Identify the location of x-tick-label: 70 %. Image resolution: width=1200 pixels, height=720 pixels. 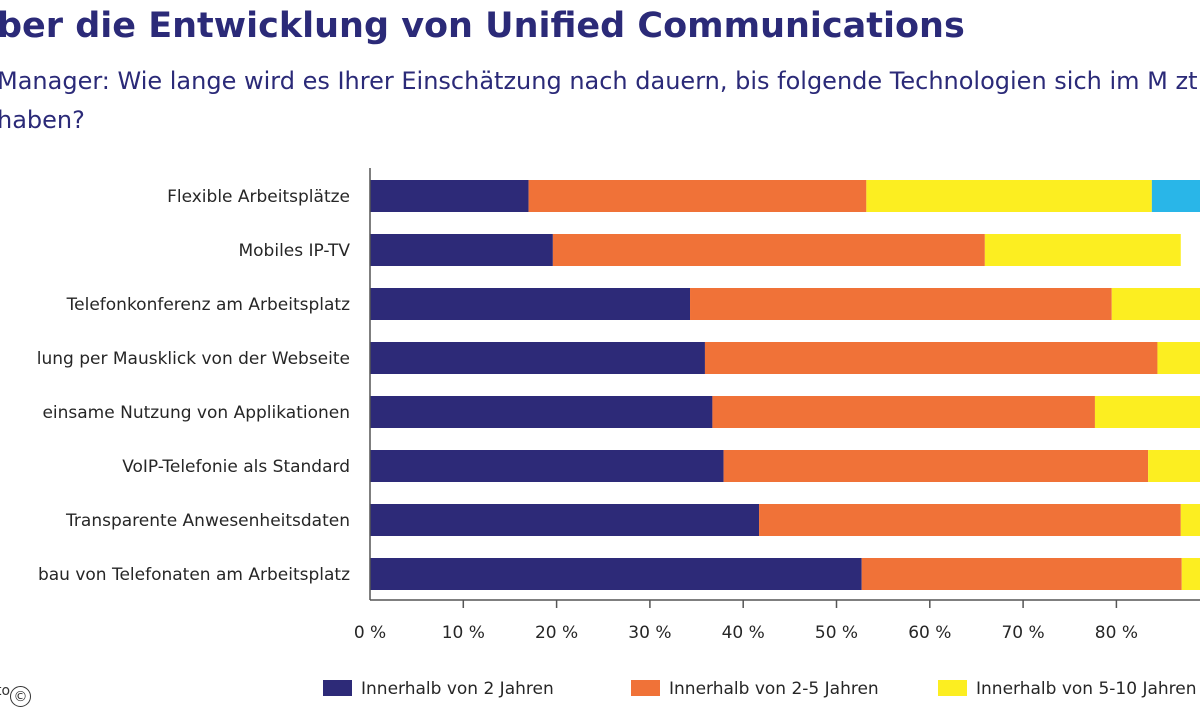
(1022, 633).